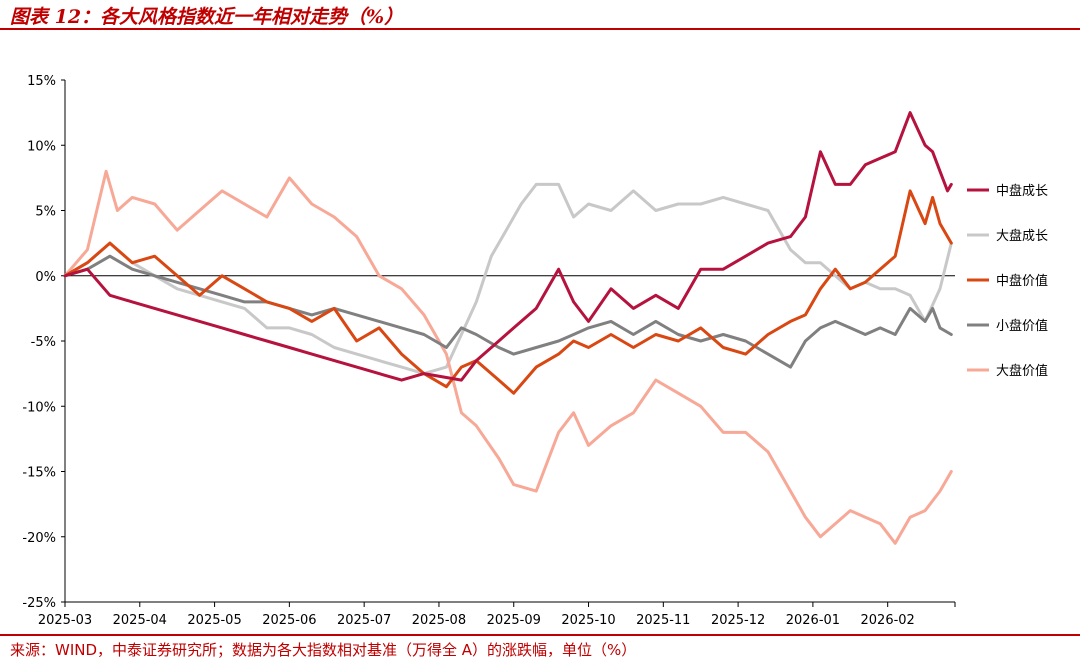 This screenshot has width=1080, height=661. I want to click on y-tick-label: -20%, so click(39, 538).